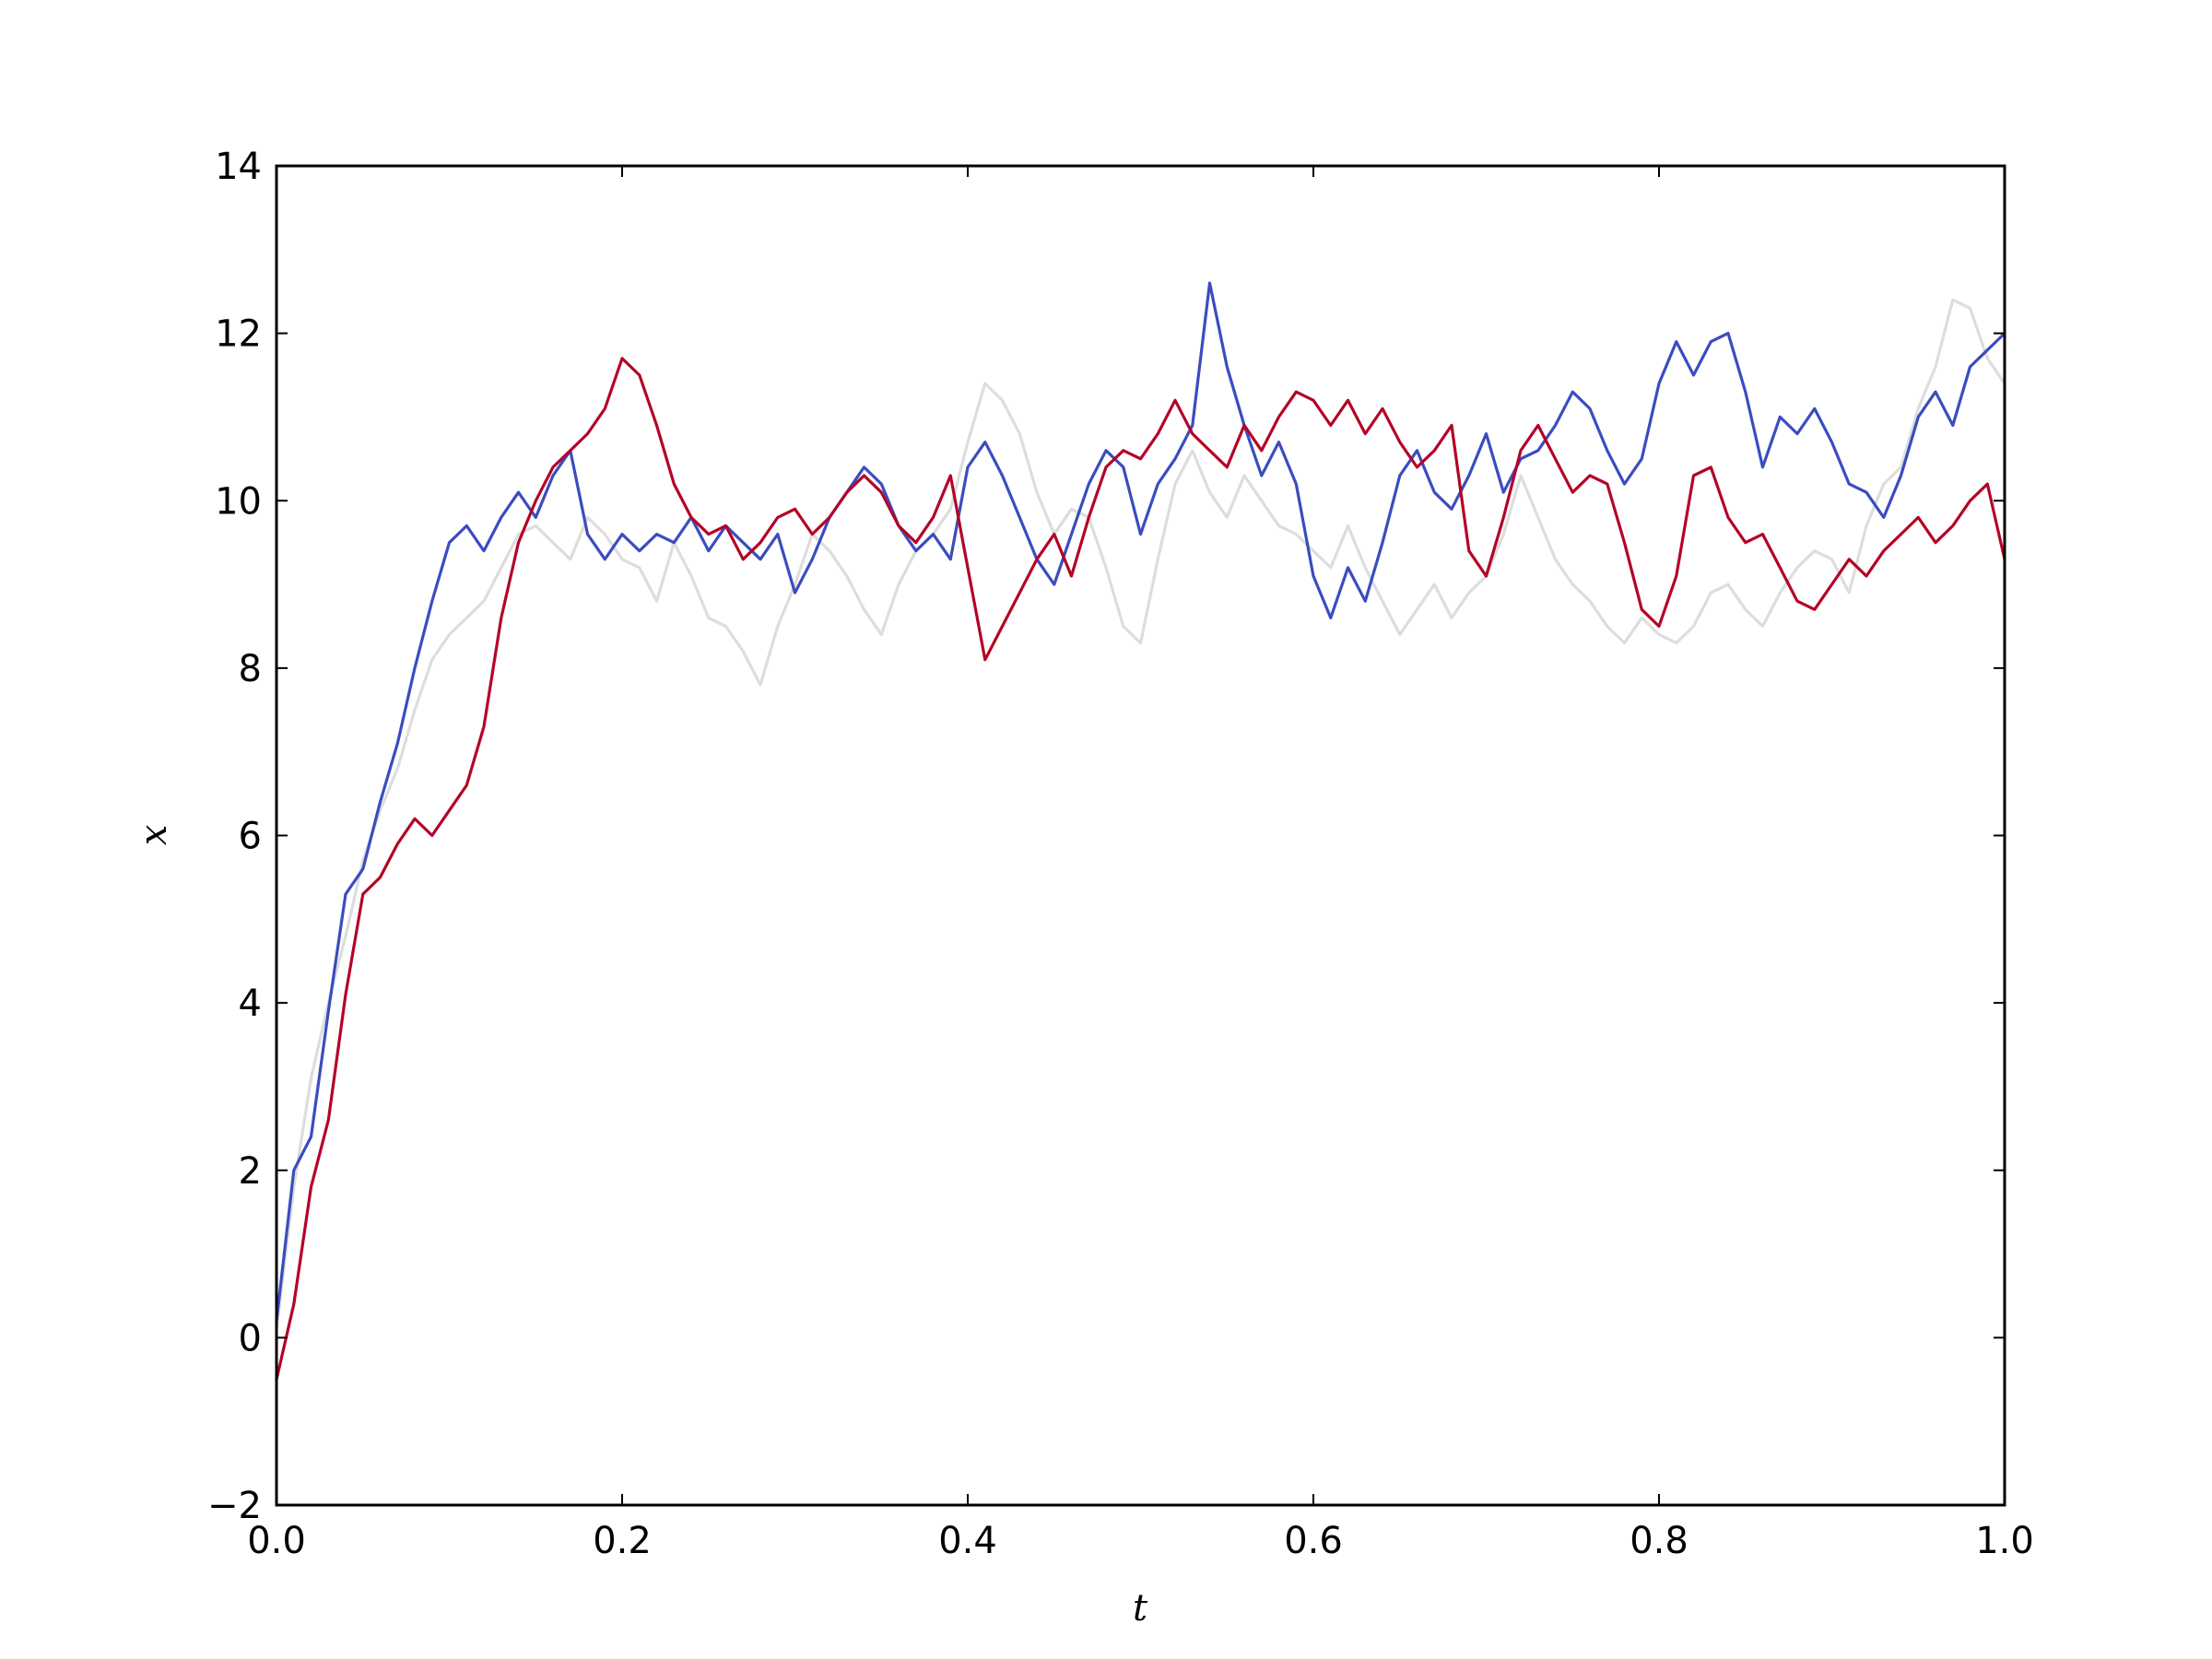  I want to click on x-tick-label: 0.8, so click(1659, 1541).